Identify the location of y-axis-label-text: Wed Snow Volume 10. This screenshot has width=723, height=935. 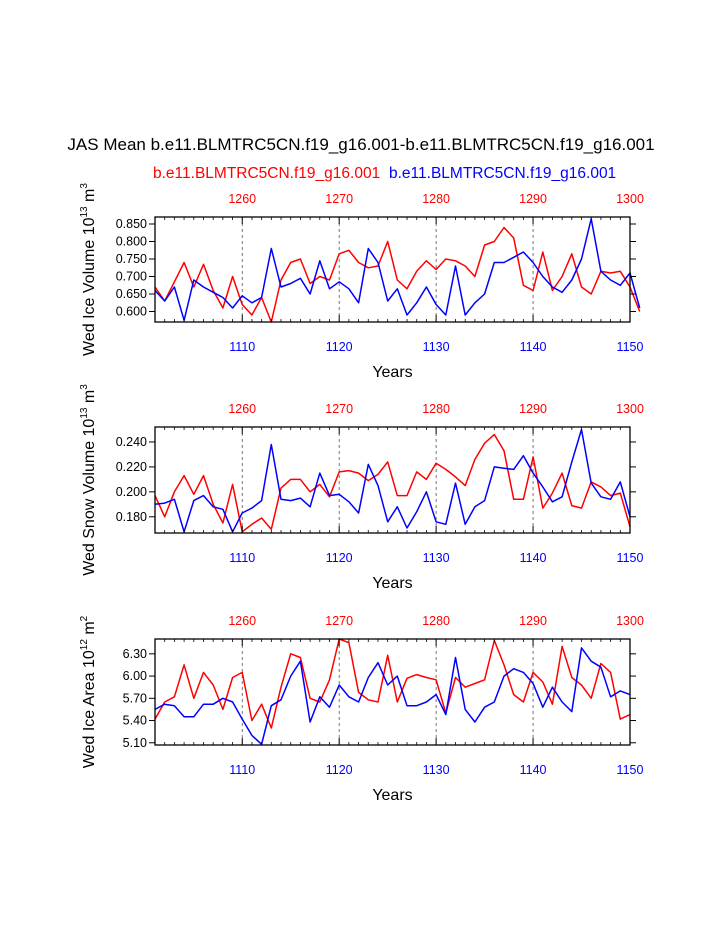
(89, 497).